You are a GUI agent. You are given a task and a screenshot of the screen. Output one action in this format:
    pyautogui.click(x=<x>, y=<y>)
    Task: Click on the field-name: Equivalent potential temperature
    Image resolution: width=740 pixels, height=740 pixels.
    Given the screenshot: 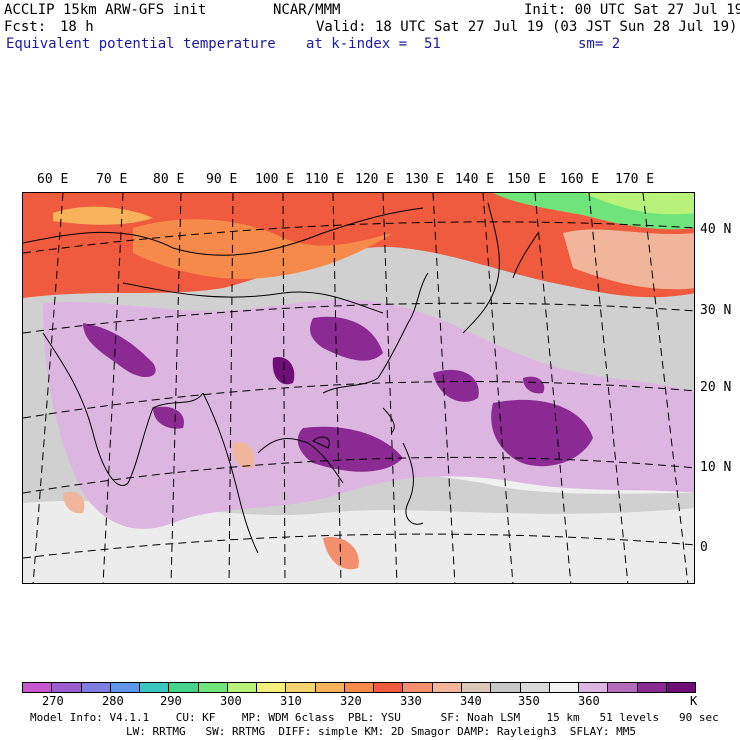 What is the action you would take?
    pyautogui.click(x=141, y=44)
    